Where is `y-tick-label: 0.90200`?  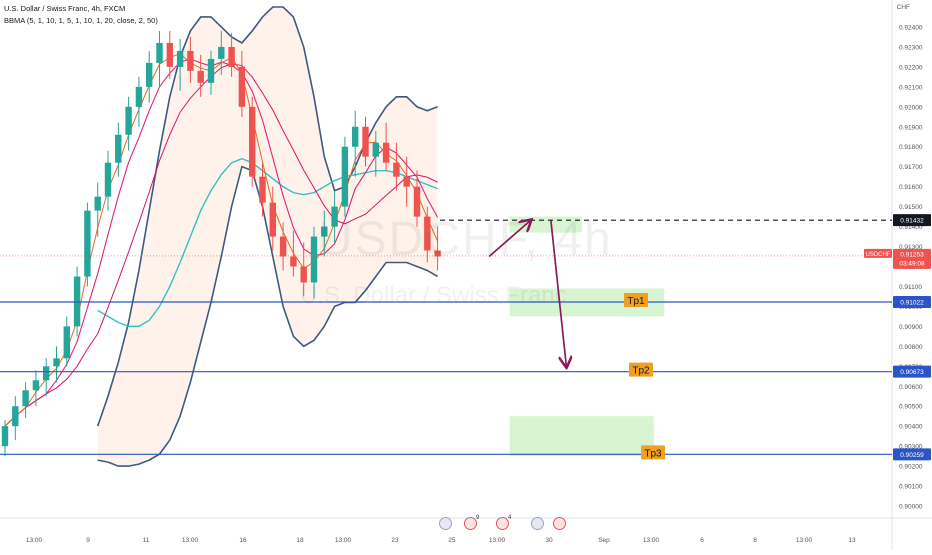 y-tick-label: 0.90200 is located at coordinates (911, 467).